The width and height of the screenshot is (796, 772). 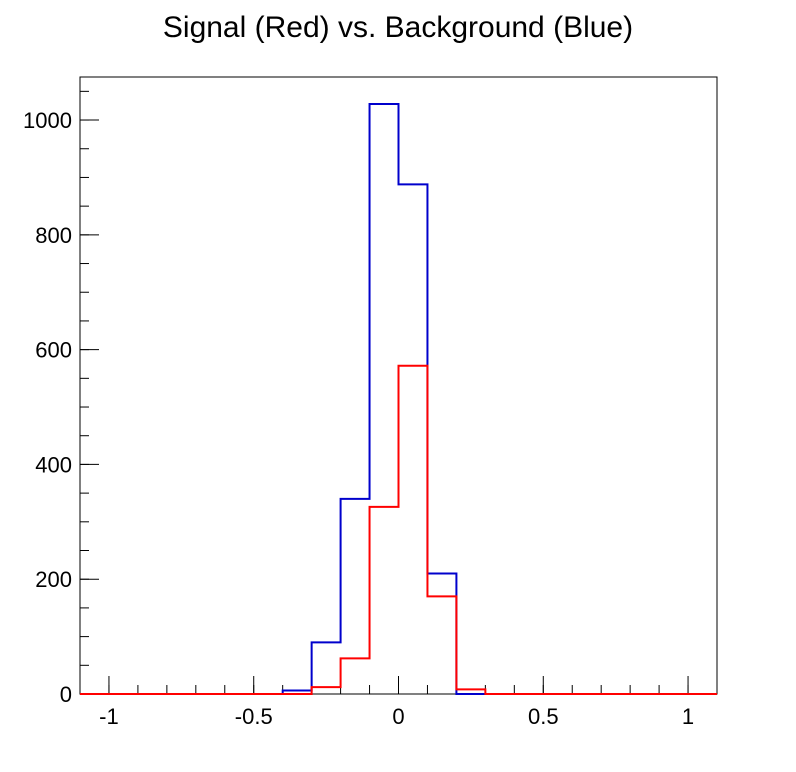 I want to click on x-tick-label: 0.5, so click(x=543, y=716).